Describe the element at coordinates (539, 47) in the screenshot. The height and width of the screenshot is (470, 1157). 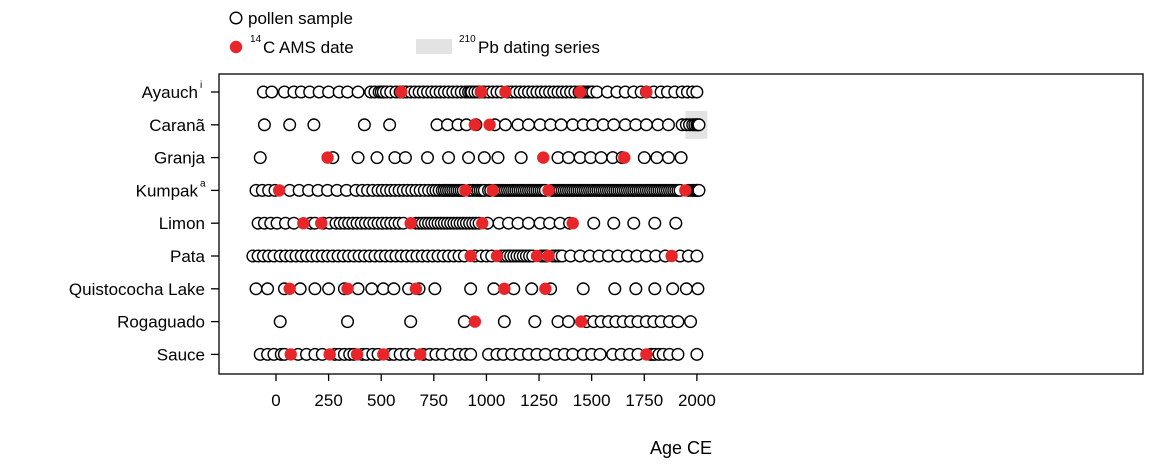
I see `legend-pb-label: Pb dating series` at that location.